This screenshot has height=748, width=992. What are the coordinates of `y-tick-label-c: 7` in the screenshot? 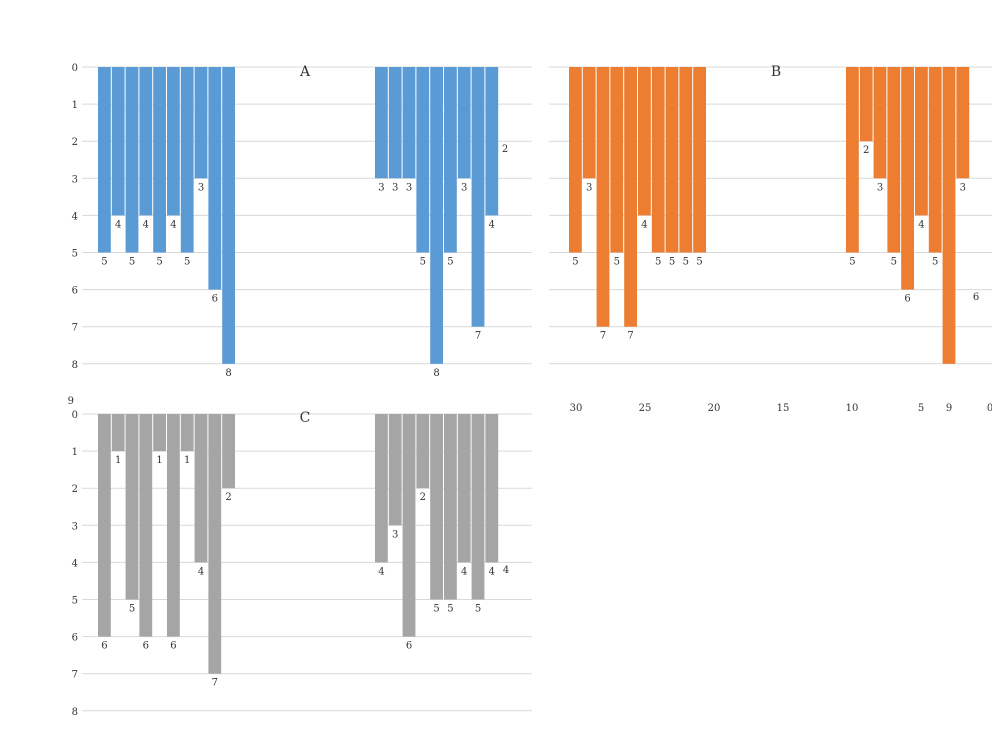 It's located at (75, 675).